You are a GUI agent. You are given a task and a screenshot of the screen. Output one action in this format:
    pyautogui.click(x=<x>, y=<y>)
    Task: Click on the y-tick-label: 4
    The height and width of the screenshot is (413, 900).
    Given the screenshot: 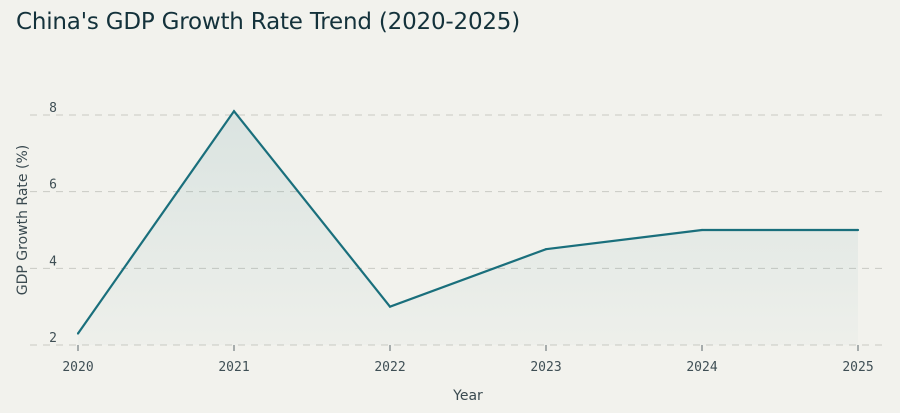 What is the action you would take?
    pyautogui.click(x=53, y=261)
    